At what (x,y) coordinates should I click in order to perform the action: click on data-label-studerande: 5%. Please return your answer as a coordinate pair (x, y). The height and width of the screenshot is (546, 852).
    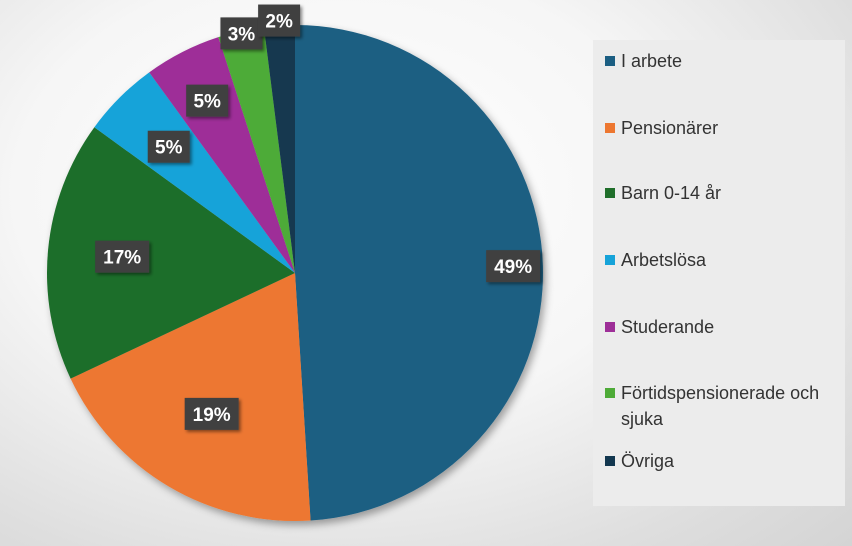
    Looking at the image, I should click on (207, 100).